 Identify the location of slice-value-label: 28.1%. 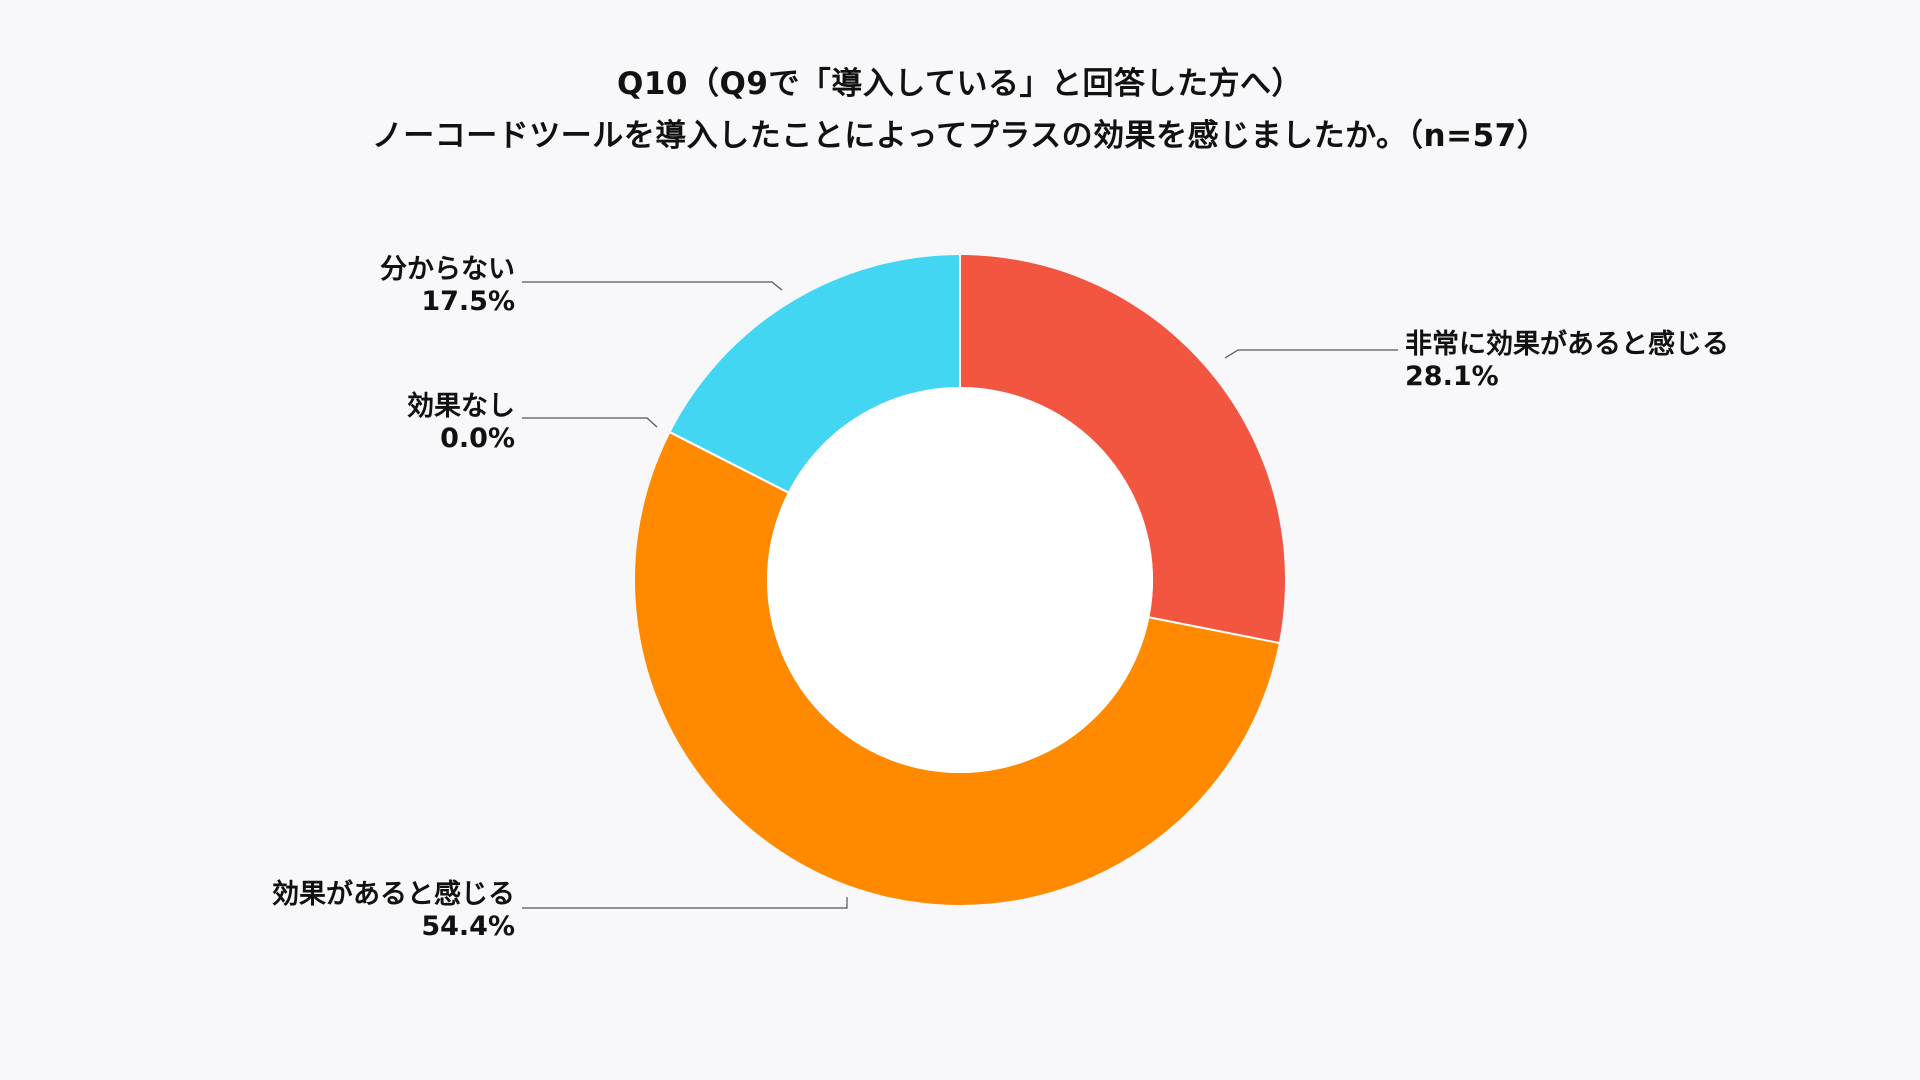
(1452, 376).